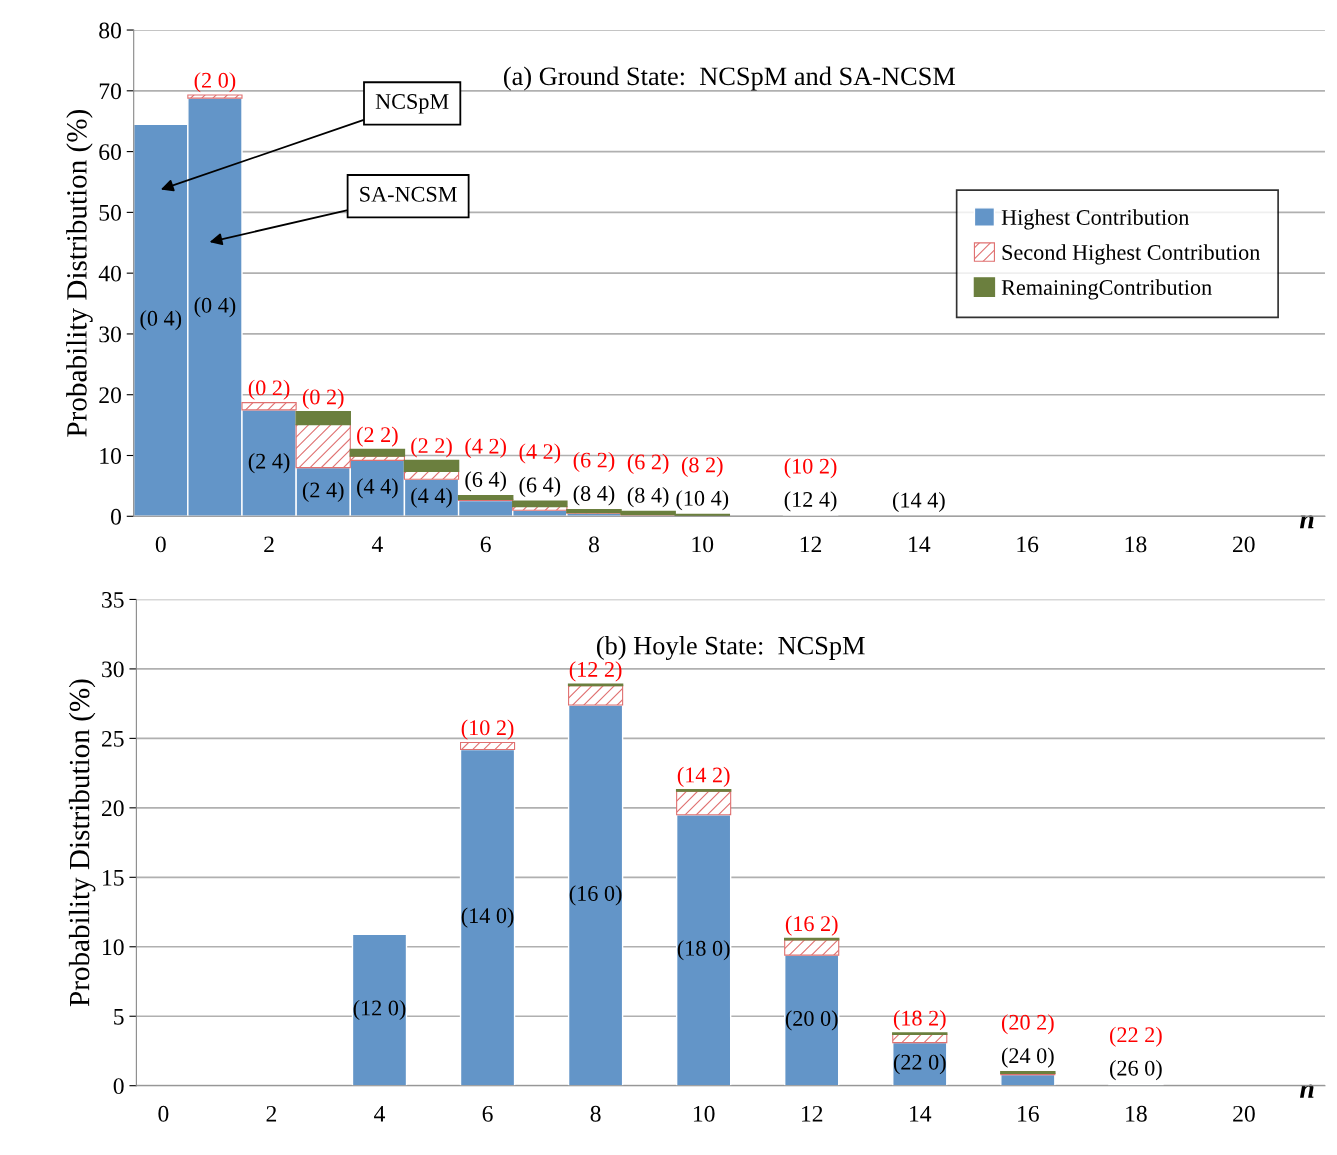  Describe the element at coordinates (487, 917) in the screenshot. I see `data-label: (14 0)` at that location.